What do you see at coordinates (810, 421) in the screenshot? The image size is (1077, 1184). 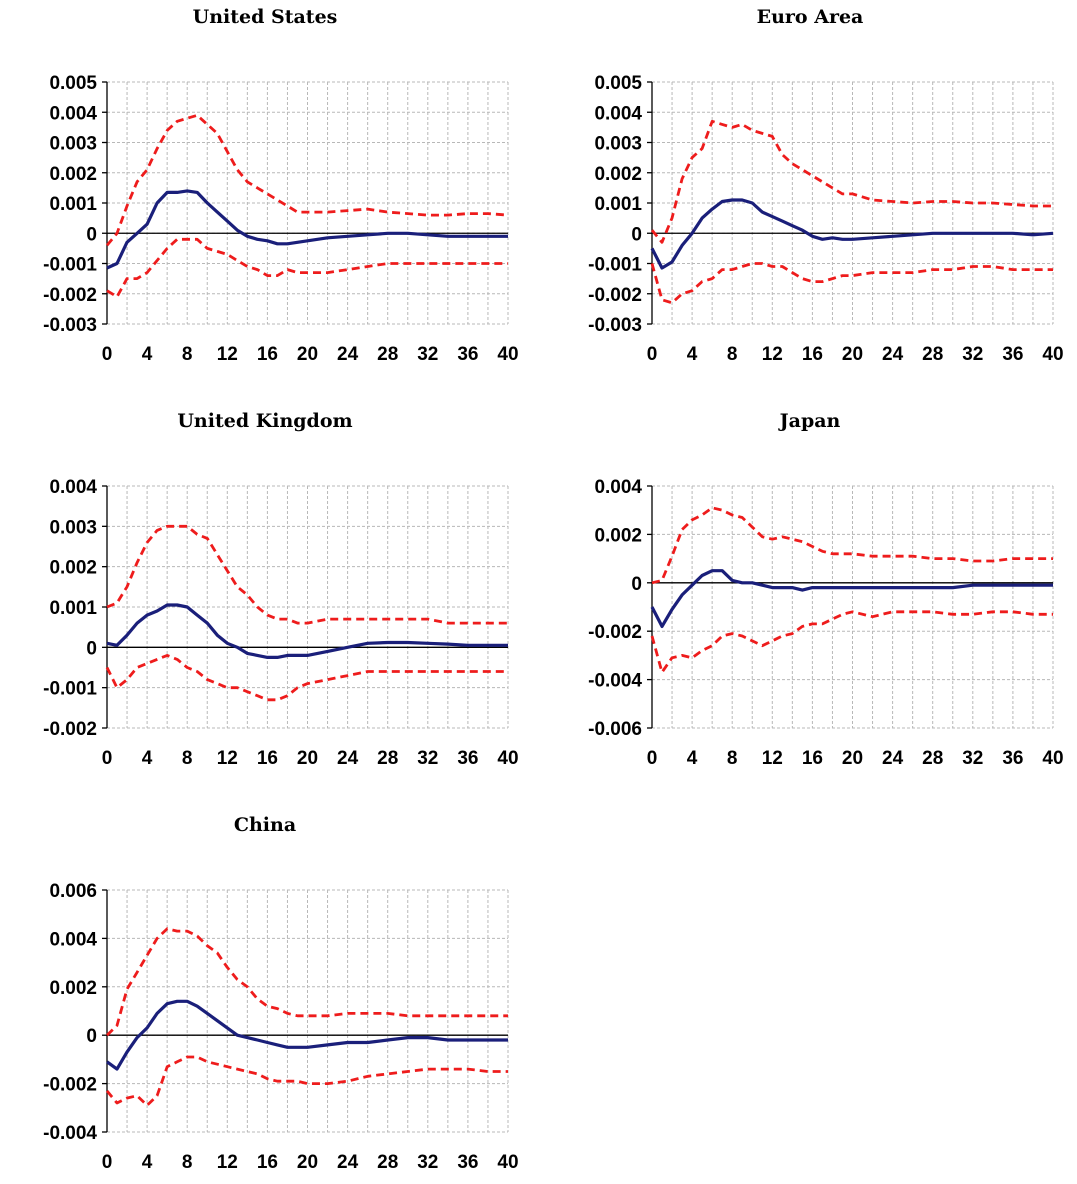 I see `chart-title: Japan` at bounding box center [810, 421].